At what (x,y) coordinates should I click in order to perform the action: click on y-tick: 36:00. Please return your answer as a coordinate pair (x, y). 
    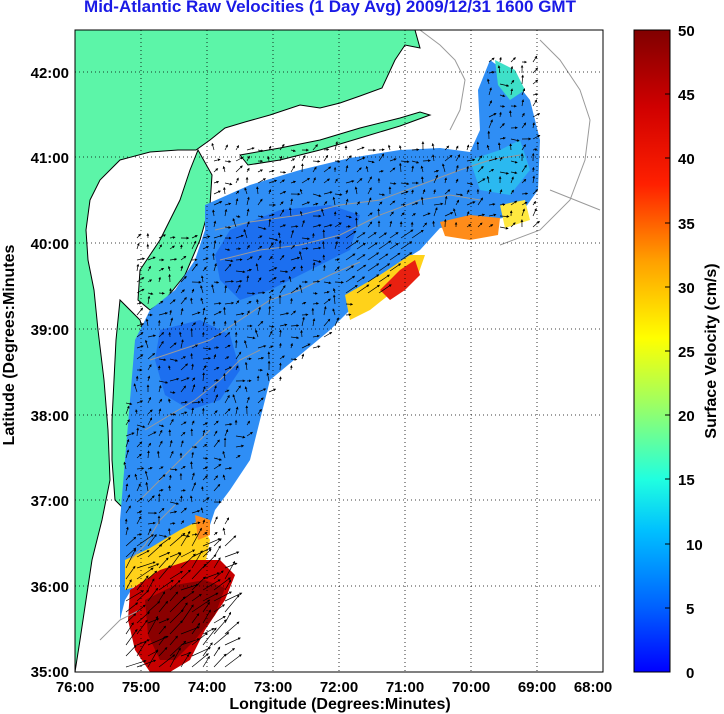
    Looking at the image, I should click on (50, 587).